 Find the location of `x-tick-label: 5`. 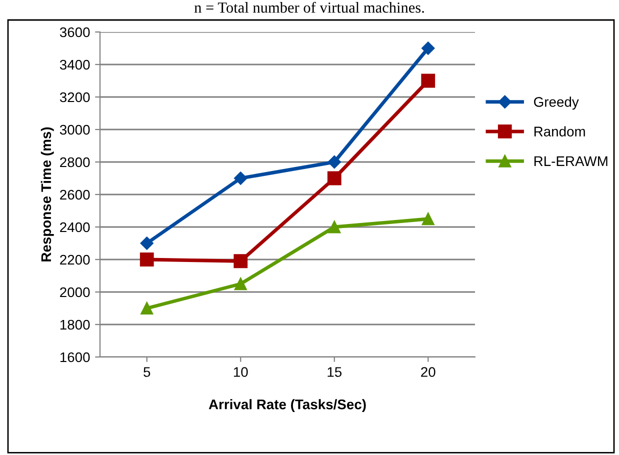

x-tick-label: 5 is located at coordinates (147, 372).